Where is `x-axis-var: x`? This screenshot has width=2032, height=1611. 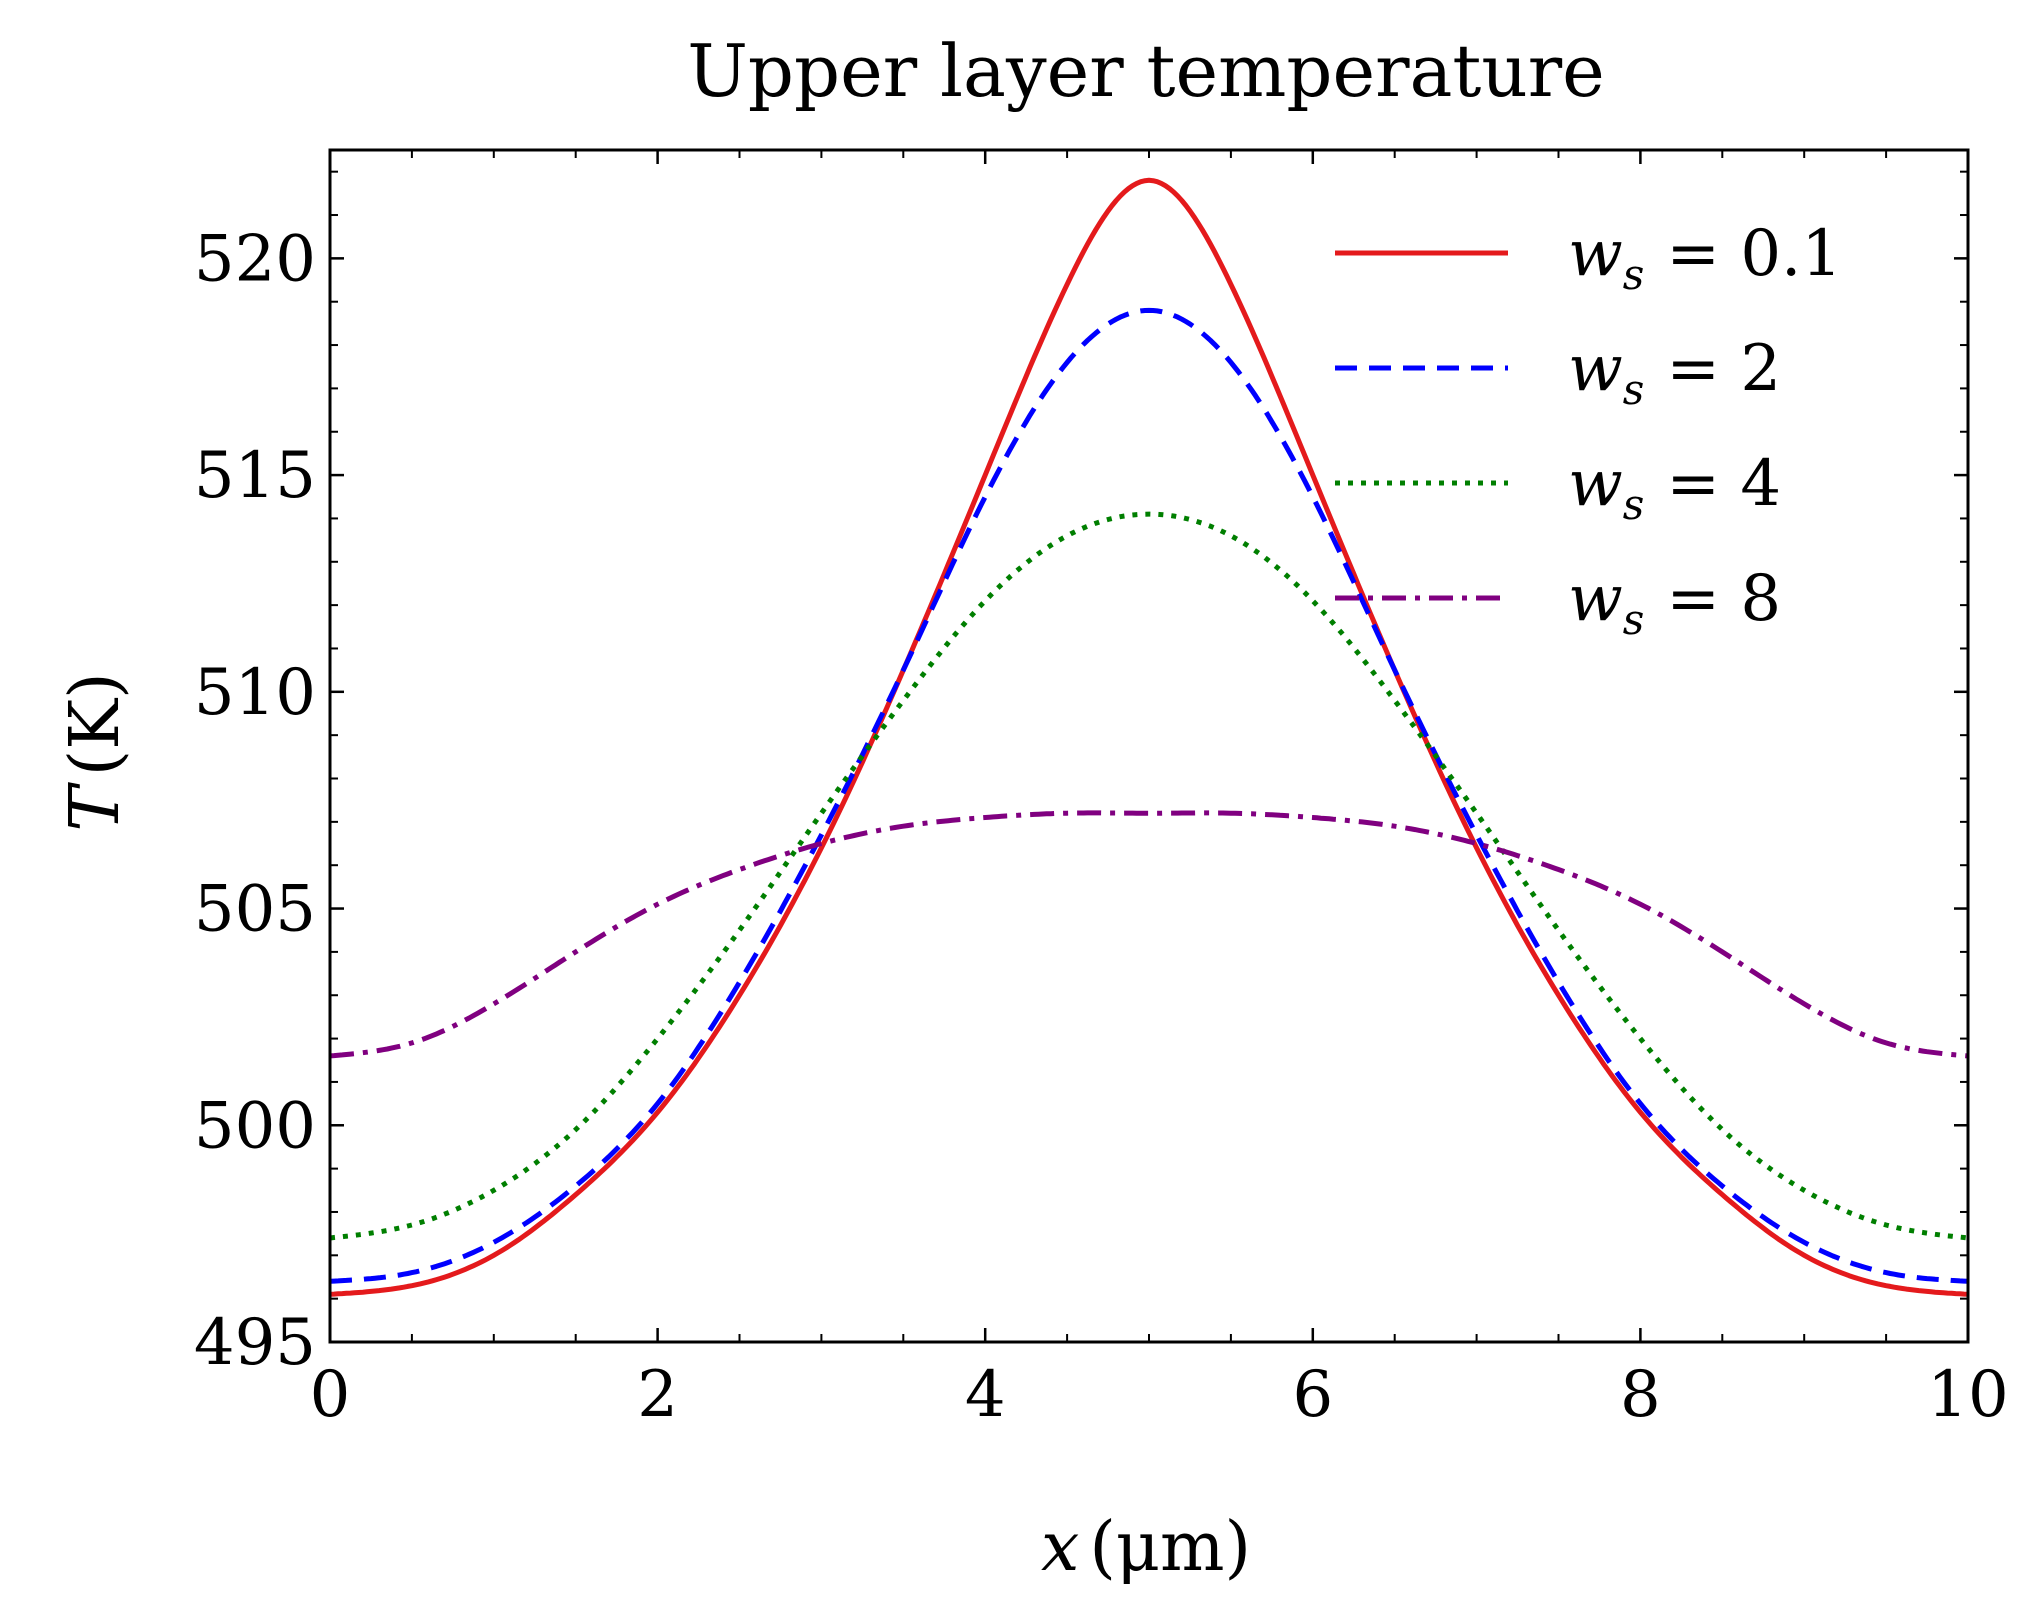 x-axis-var: x is located at coordinates (1060, 1547).